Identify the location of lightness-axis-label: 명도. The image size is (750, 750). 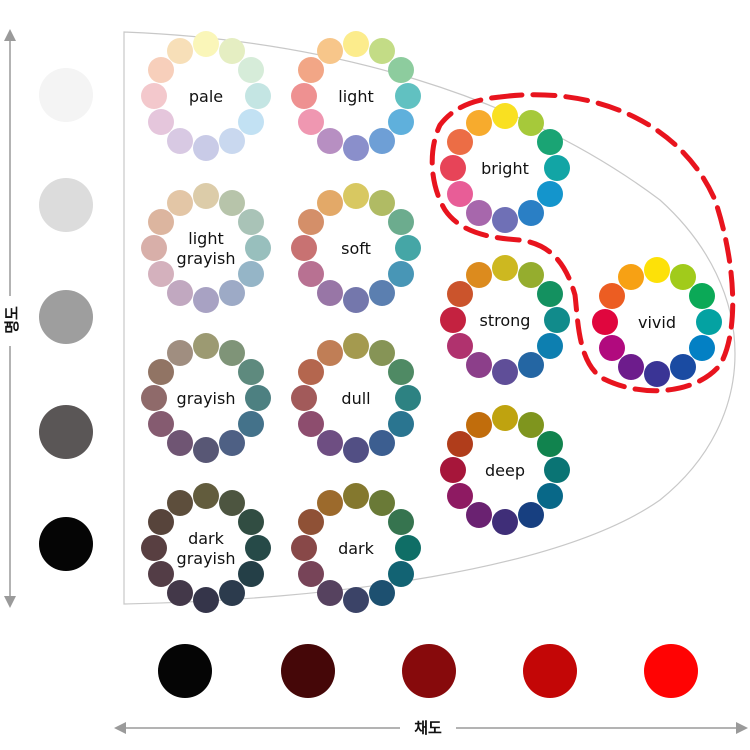
(12, 320).